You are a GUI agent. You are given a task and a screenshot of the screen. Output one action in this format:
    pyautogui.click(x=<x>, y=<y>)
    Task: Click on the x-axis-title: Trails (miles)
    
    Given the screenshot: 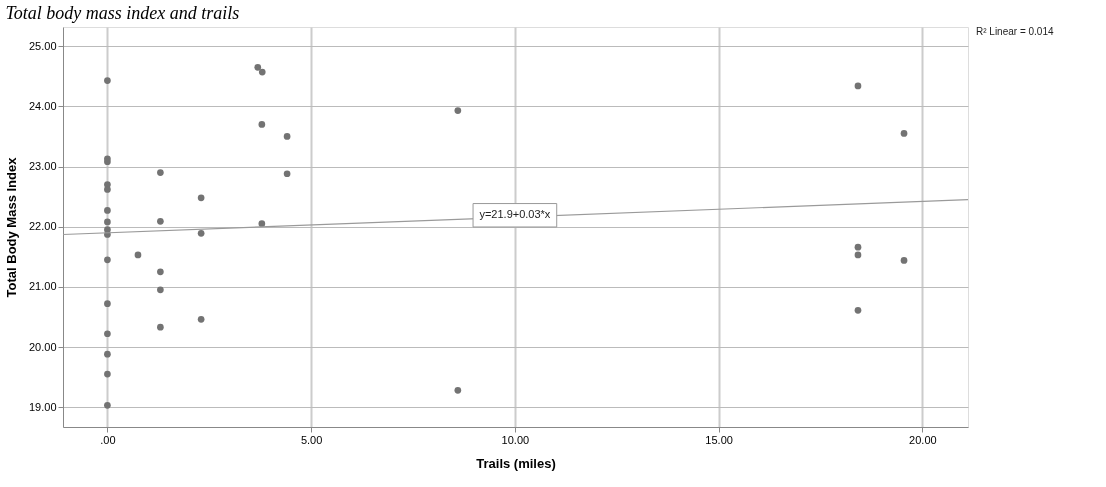 What is the action you would take?
    pyautogui.click(x=516, y=463)
    